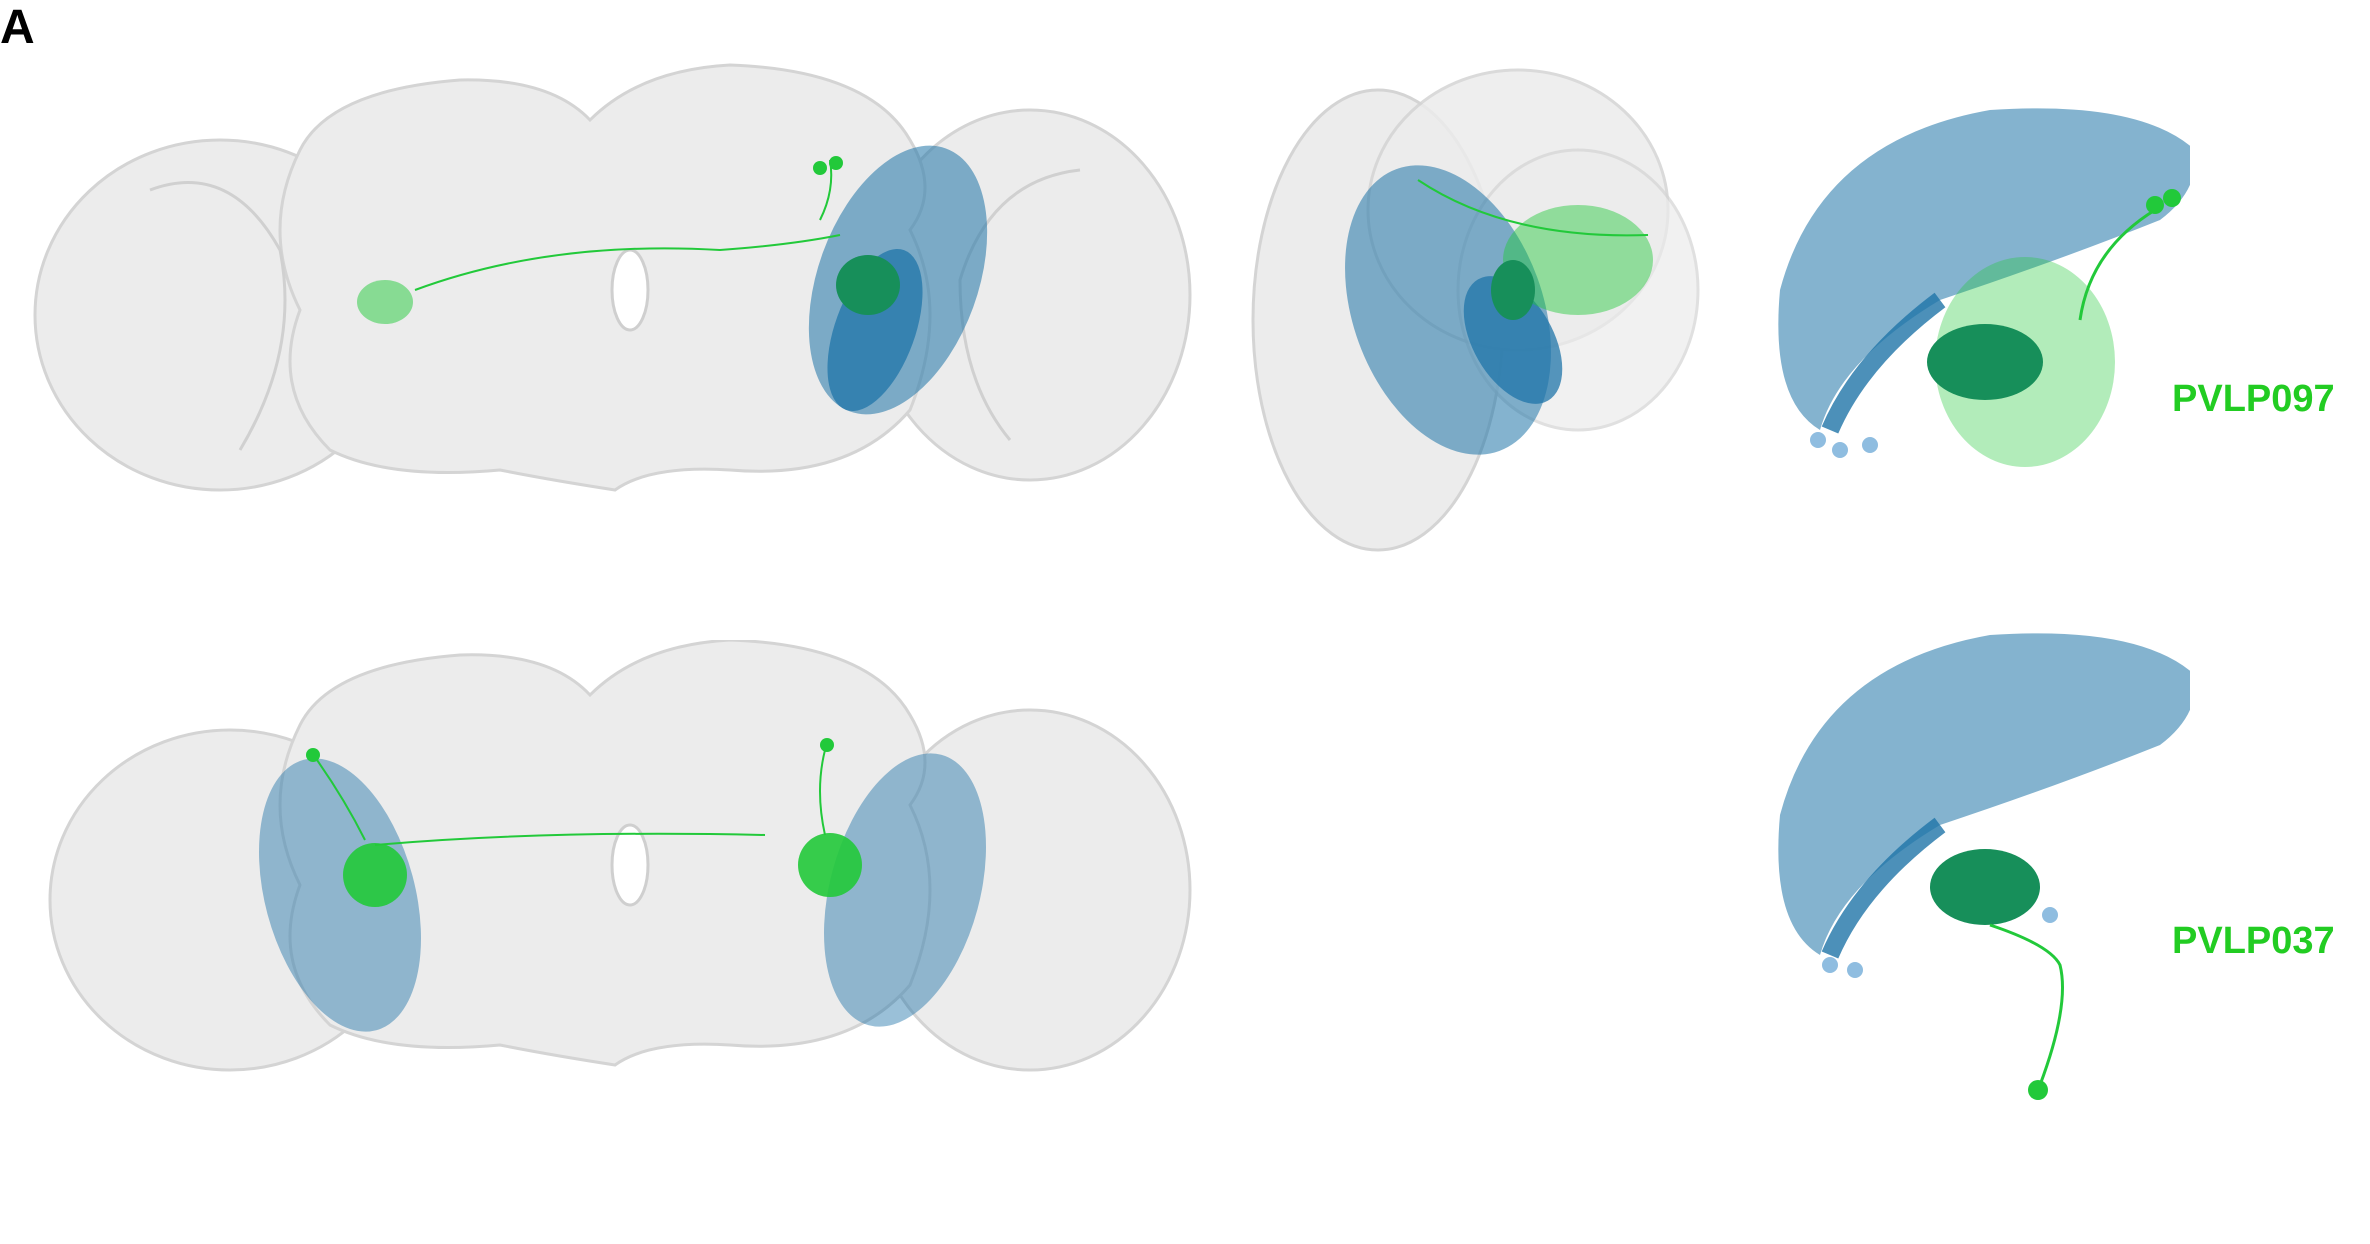 The image size is (2370, 1244). I want to click on neuron-isolated-render-pvlp037, so click(1984, 866).